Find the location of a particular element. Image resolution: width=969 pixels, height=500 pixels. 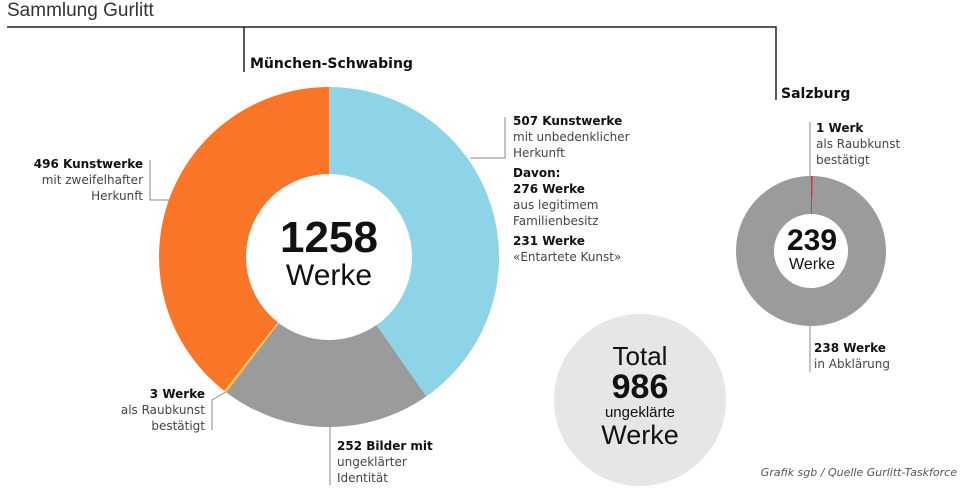

salzburg-heading: Salzburg is located at coordinates (816, 94).